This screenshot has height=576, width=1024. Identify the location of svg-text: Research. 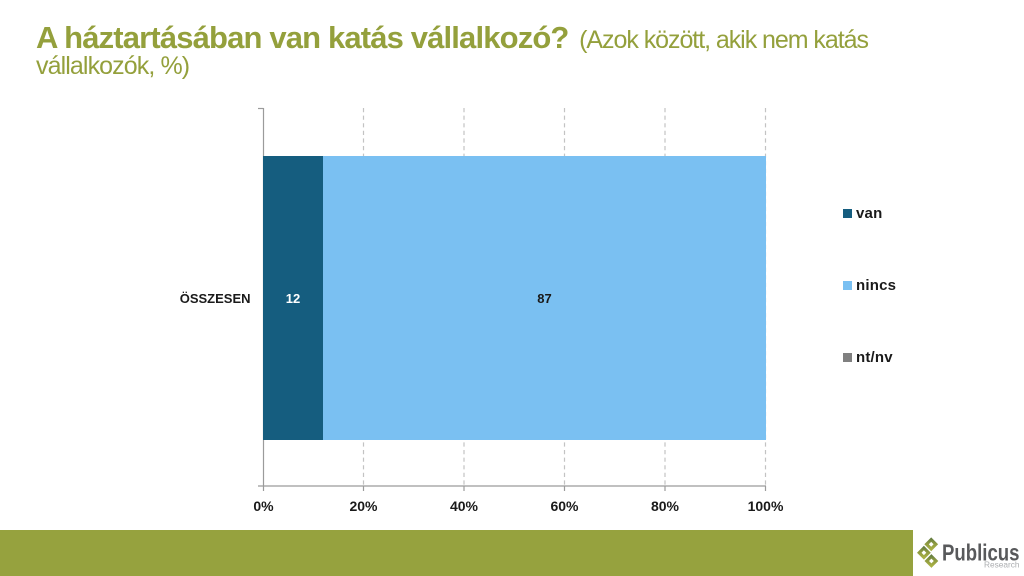
(1002, 564).